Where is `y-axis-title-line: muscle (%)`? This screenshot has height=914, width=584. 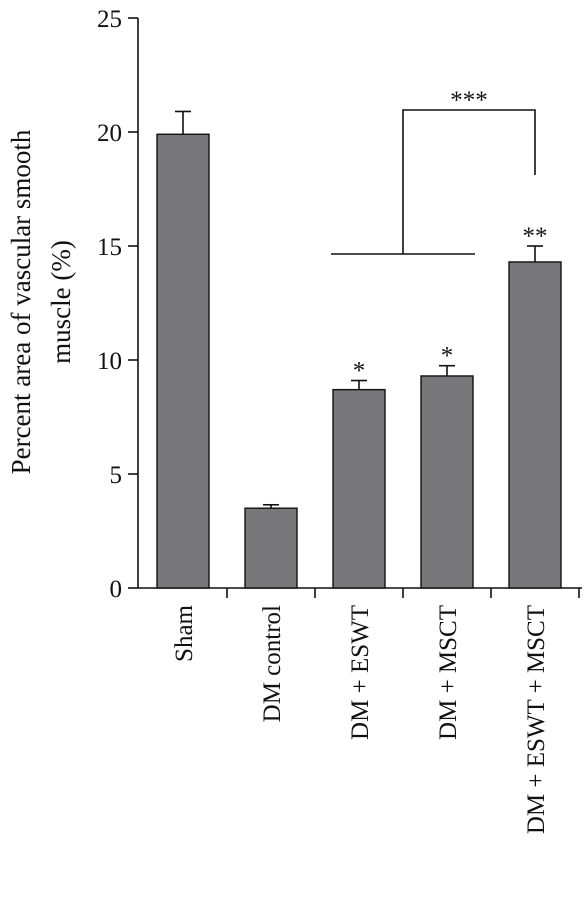 y-axis-title-line: muscle (%) is located at coordinates (61, 302).